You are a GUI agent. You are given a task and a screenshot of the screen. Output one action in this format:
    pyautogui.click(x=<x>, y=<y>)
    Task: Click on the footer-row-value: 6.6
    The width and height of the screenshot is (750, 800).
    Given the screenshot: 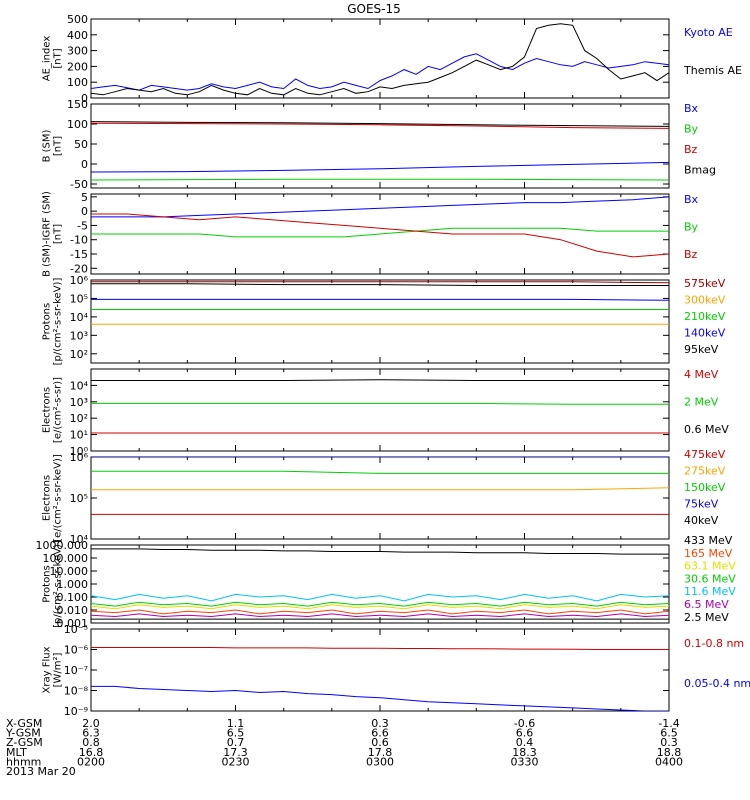 What is the action you would take?
    pyautogui.click(x=525, y=733)
    